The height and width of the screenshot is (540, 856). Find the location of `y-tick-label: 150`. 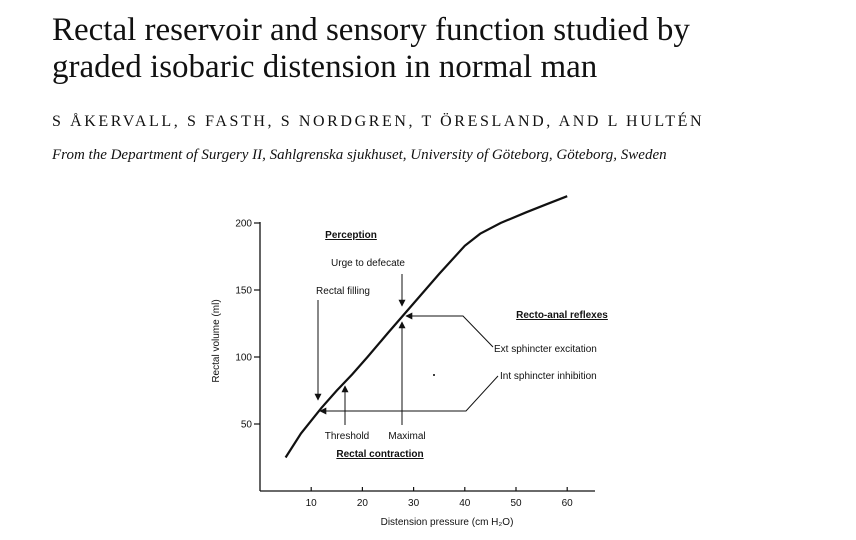

y-tick-label: 150 is located at coordinates (243, 291).